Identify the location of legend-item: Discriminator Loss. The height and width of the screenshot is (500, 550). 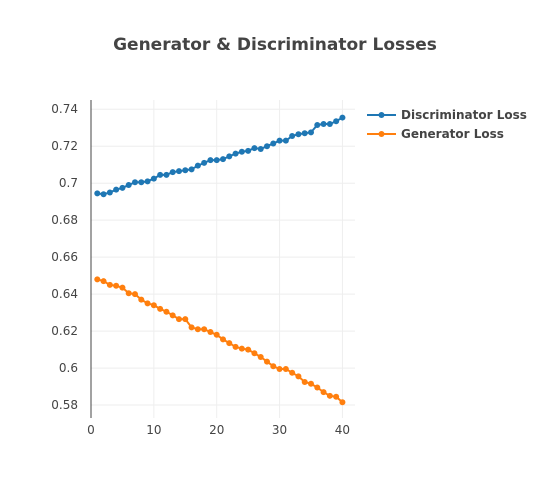
(447, 115).